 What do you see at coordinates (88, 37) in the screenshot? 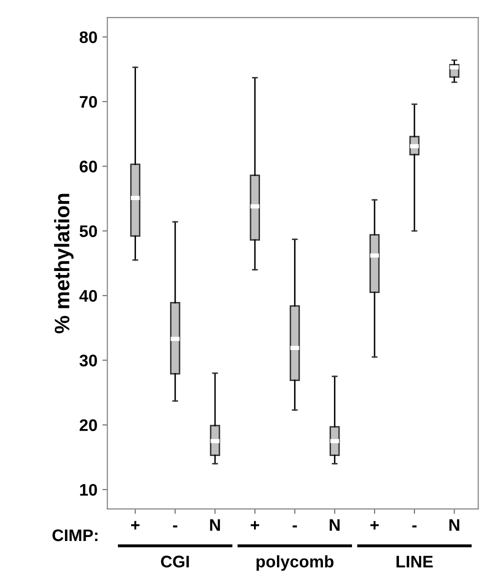
I see `y-tick-label: 80` at bounding box center [88, 37].